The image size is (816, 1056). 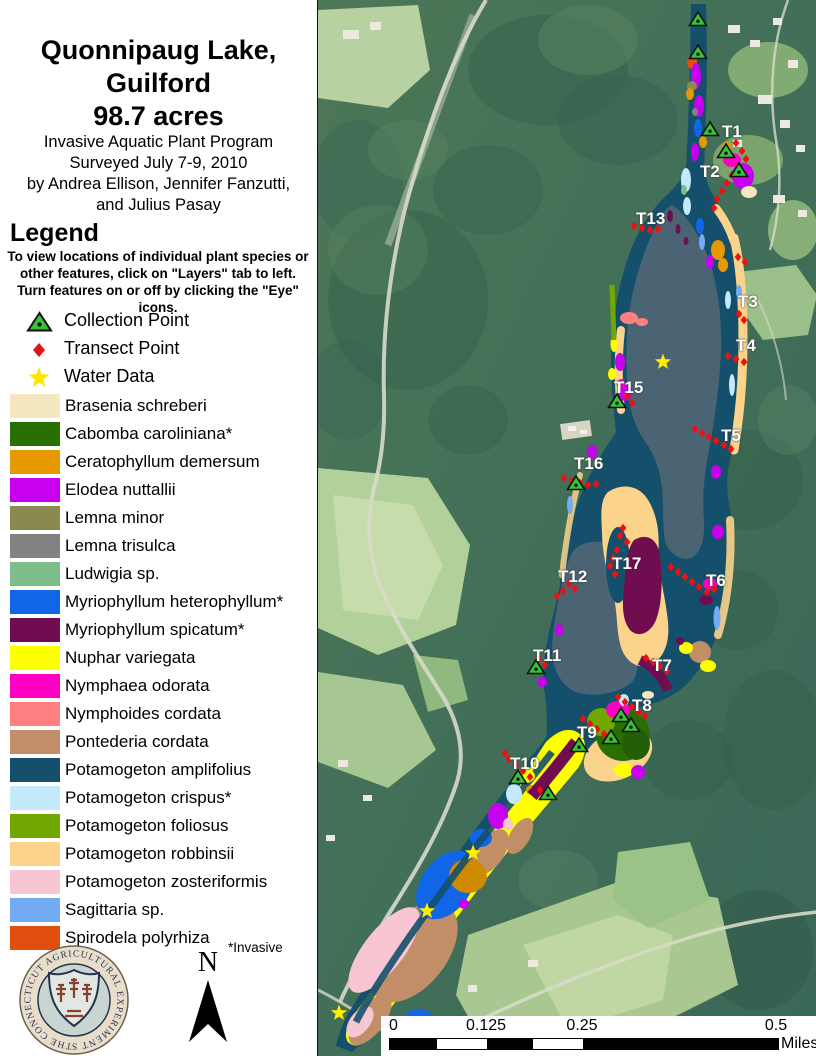 I want to click on t9-plant-bed, so click(x=600, y=727).